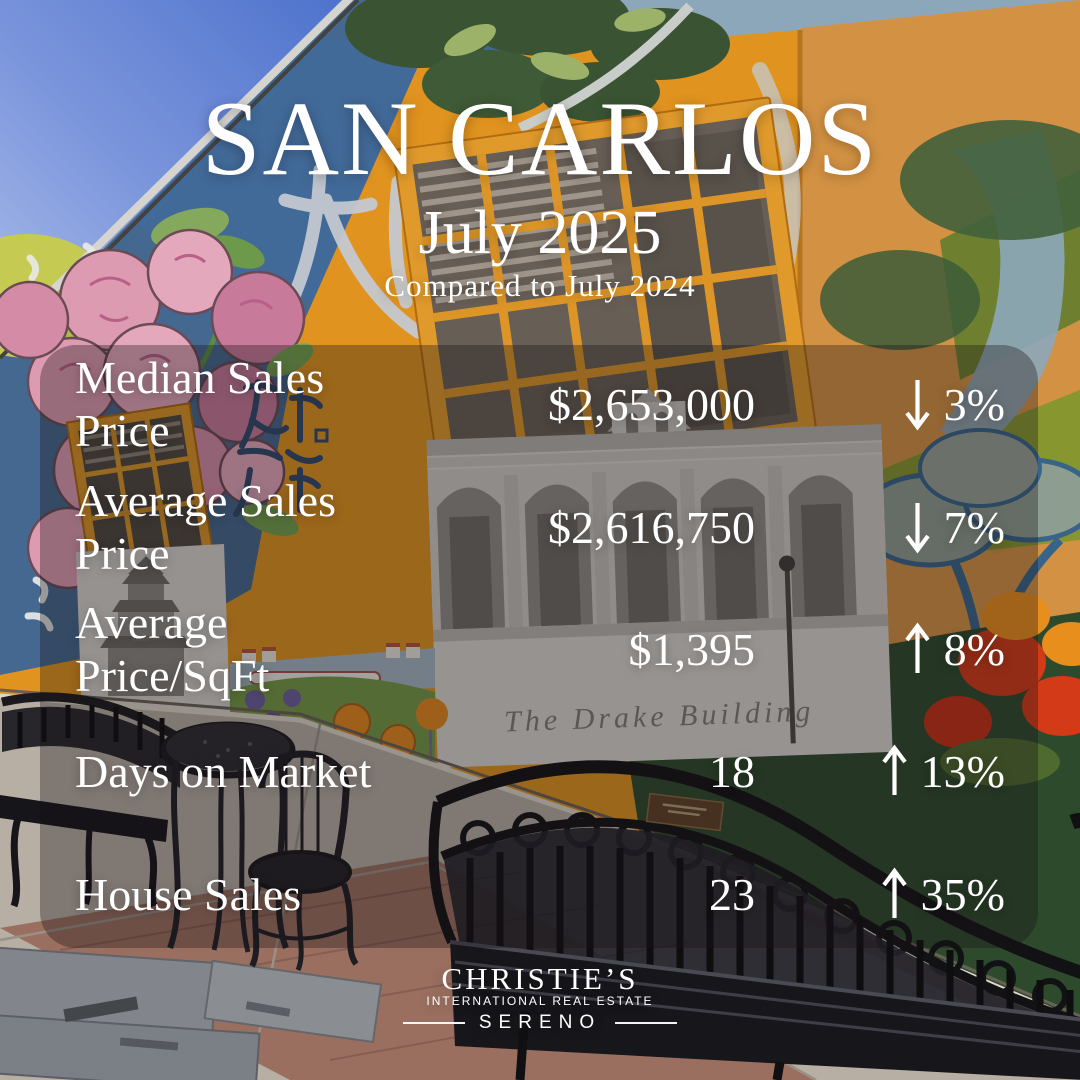  Describe the element at coordinates (540, 404) in the screenshot. I see `stat-row-median-sales-price: Median Sales Price $2,653,000 3%` at that location.